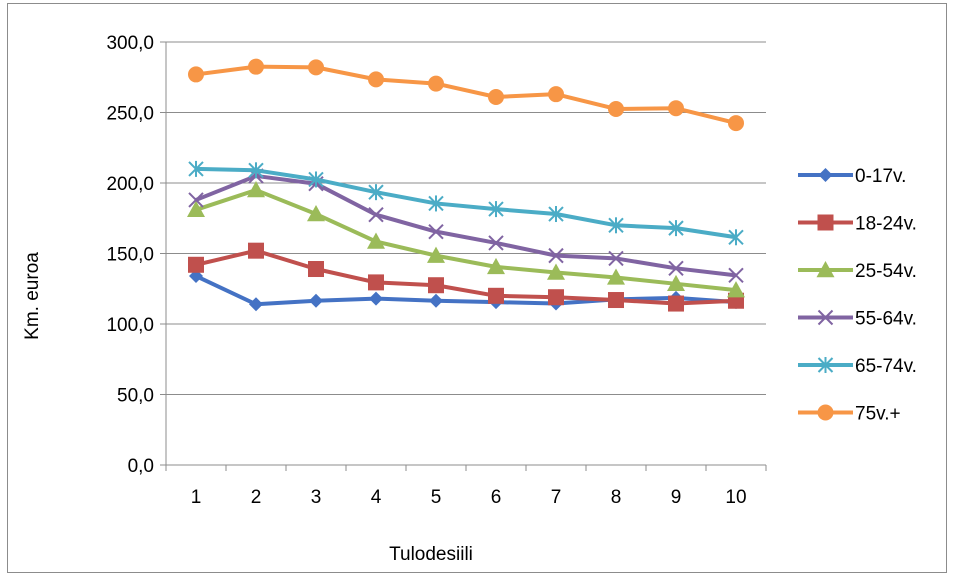  I want to click on legend-entry: 25-54v., so click(857, 271).